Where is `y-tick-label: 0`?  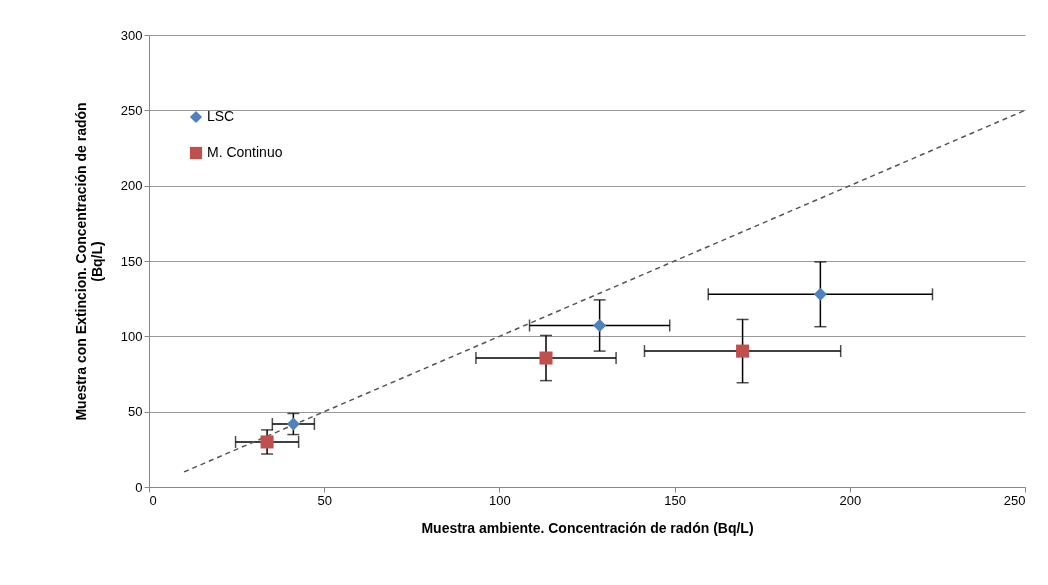 y-tick-label: 0 is located at coordinates (139, 487).